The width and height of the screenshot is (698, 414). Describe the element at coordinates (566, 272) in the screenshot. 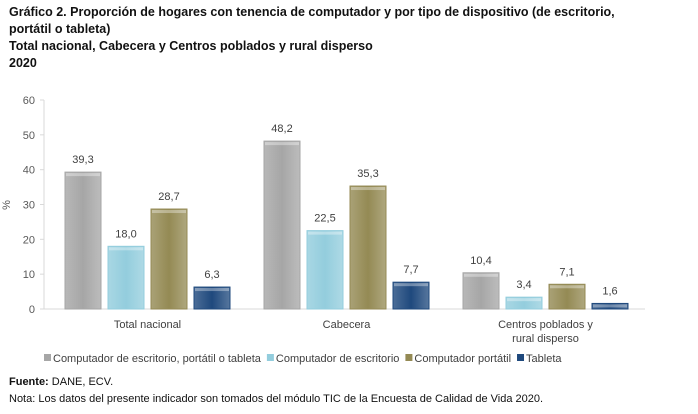

I see `data-label: 7,1` at that location.